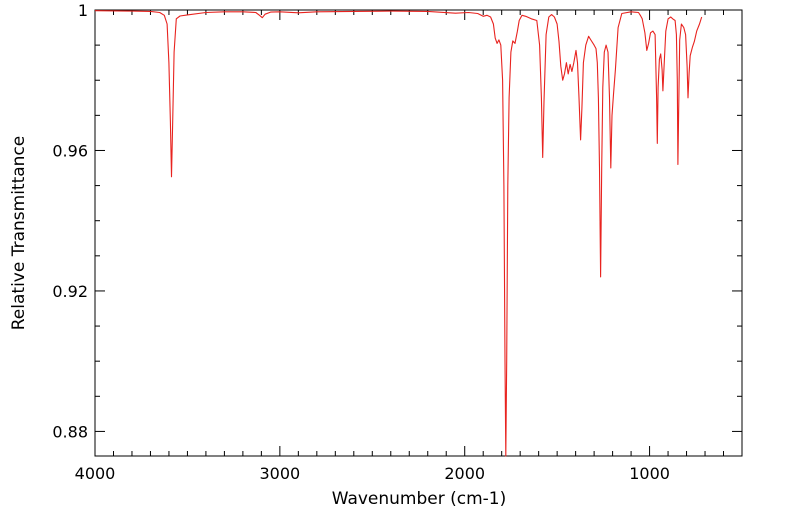 The image size is (799, 516). I want to click on y-tick-labels: 1 0.96 0.92 0.88, so click(70, 221).